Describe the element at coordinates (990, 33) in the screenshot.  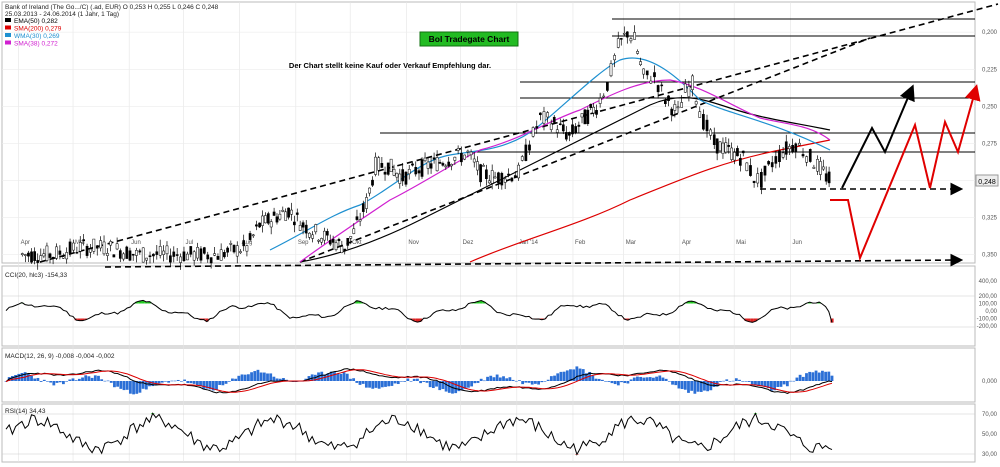
I see `price-tick: 0,200` at that location.